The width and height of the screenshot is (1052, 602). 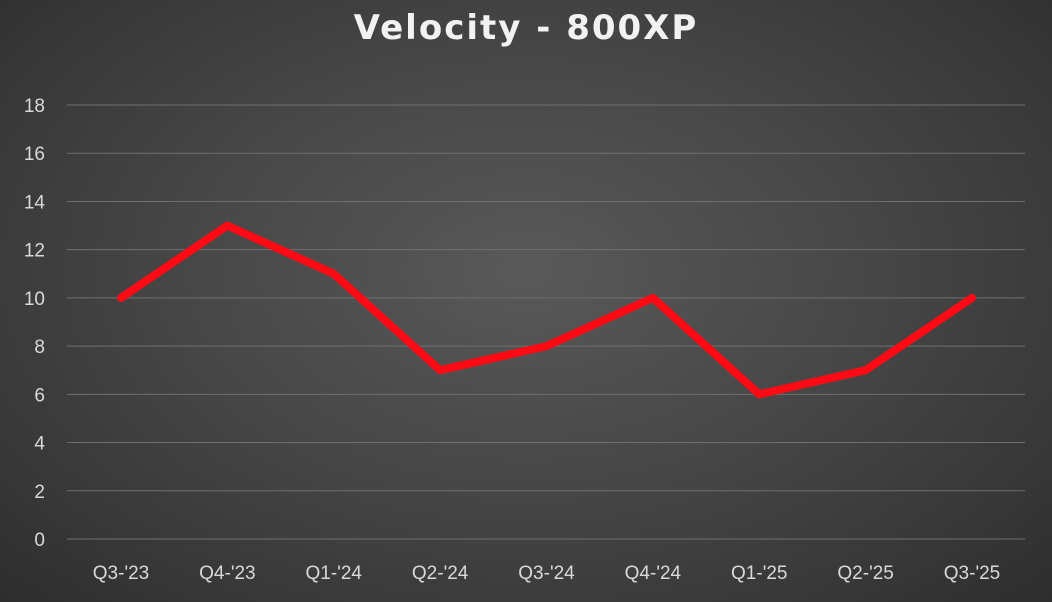 What do you see at coordinates (39, 444) in the screenshot?
I see `y-tick-label: 4` at bounding box center [39, 444].